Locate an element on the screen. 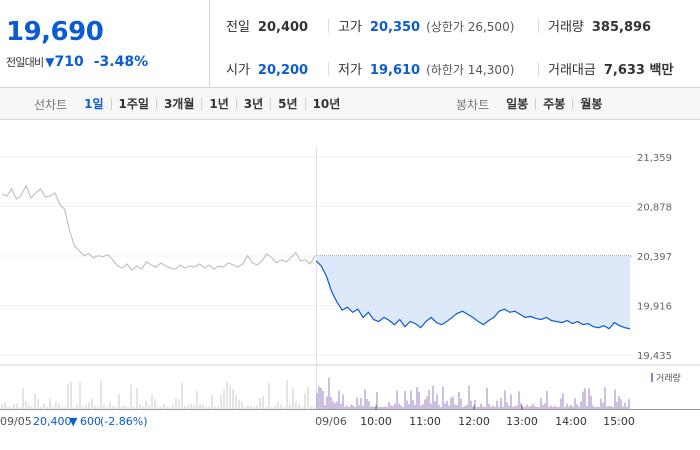  tab-5y: 5년 is located at coordinates (287, 104).